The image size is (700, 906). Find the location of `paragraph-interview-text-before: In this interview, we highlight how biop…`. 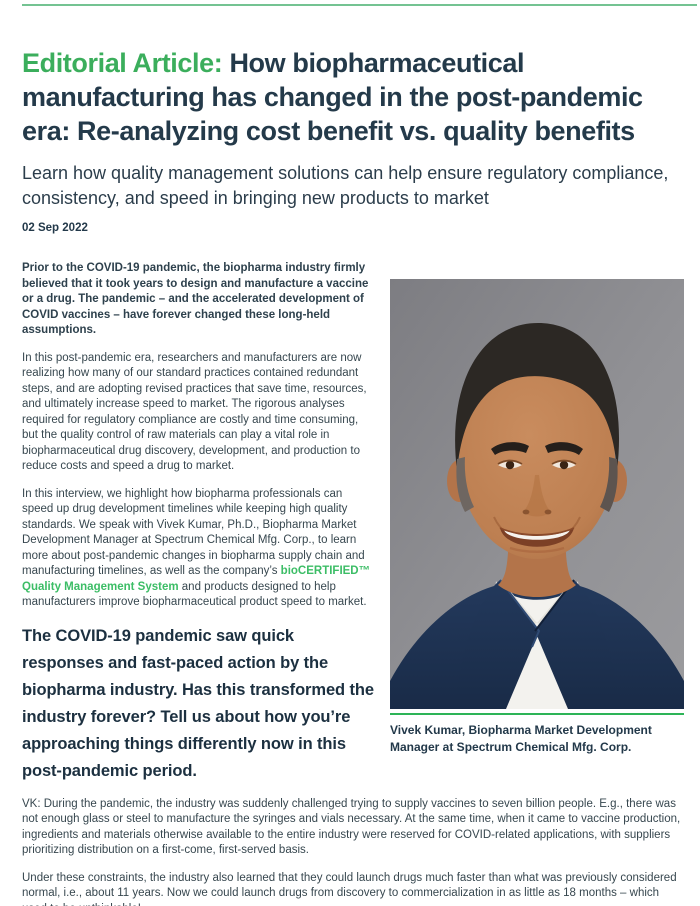

paragraph-interview-text-before: In this interview, we highlight how biop… is located at coordinates (193, 532).